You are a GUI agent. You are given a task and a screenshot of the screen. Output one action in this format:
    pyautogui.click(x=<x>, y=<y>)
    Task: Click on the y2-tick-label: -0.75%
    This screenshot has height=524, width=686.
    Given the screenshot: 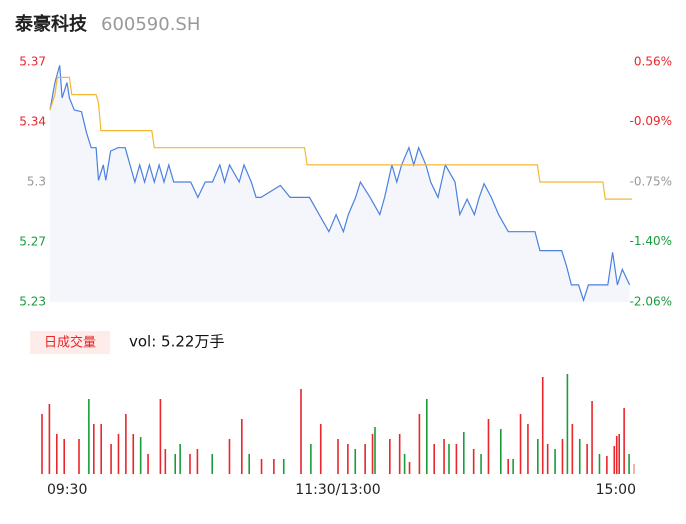 What is the action you would take?
    pyautogui.click(x=651, y=182)
    